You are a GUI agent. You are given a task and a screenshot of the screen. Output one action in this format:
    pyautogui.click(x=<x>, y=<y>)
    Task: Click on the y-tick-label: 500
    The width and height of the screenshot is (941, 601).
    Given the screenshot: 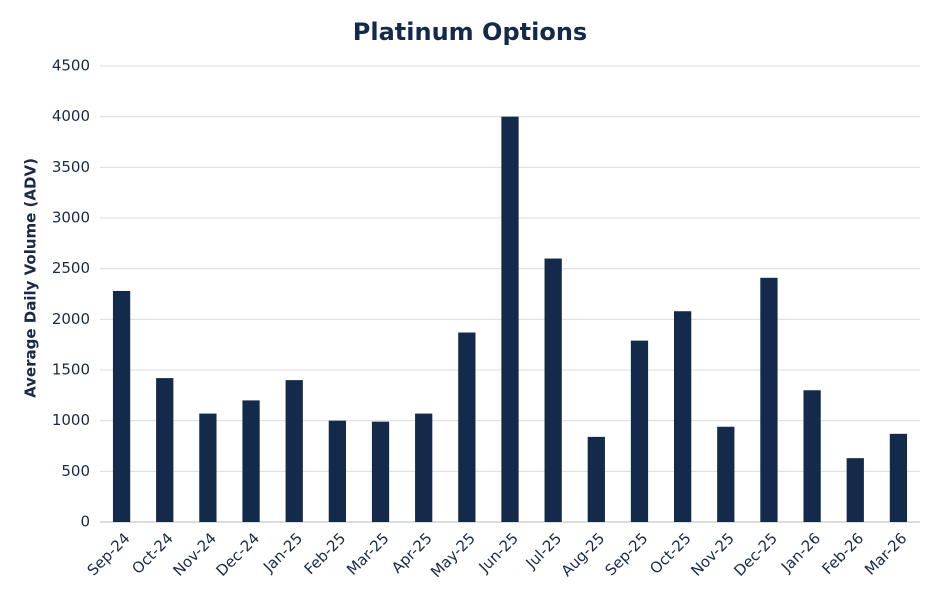 What is the action you would take?
    pyautogui.click(x=75, y=471)
    